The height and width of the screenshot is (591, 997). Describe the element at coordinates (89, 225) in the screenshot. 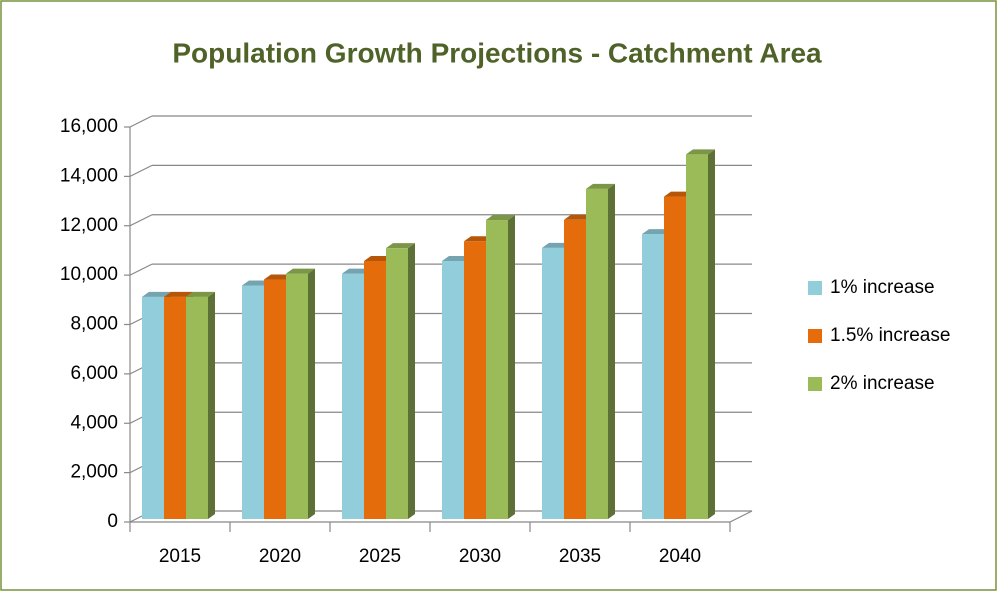

I see `y-tick-label: 12,000` at that location.